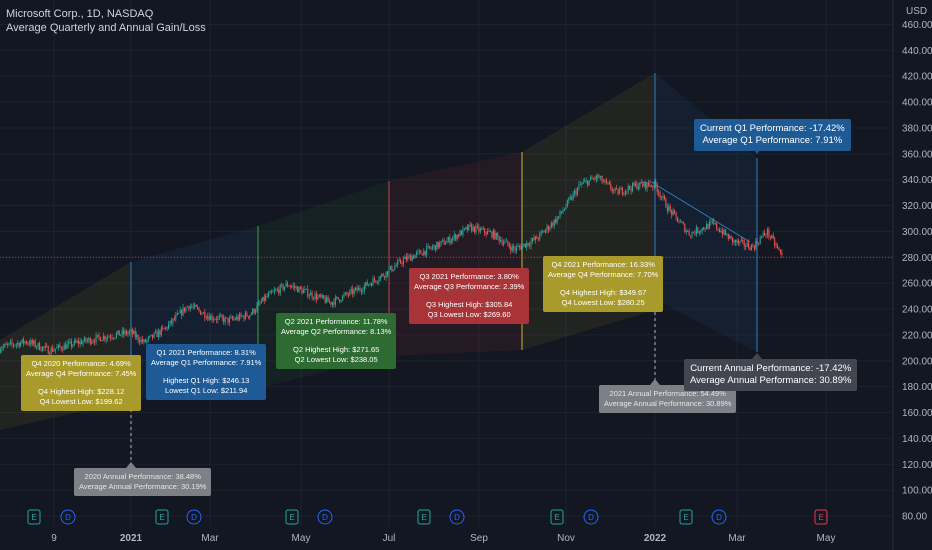 The height and width of the screenshot is (550, 932). What do you see at coordinates (443, 538) in the screenshot?
I see `time-axis: 9 2021 Mar May Jul Sep Nov 2022 Mar May` at bounding box center [443, 538].